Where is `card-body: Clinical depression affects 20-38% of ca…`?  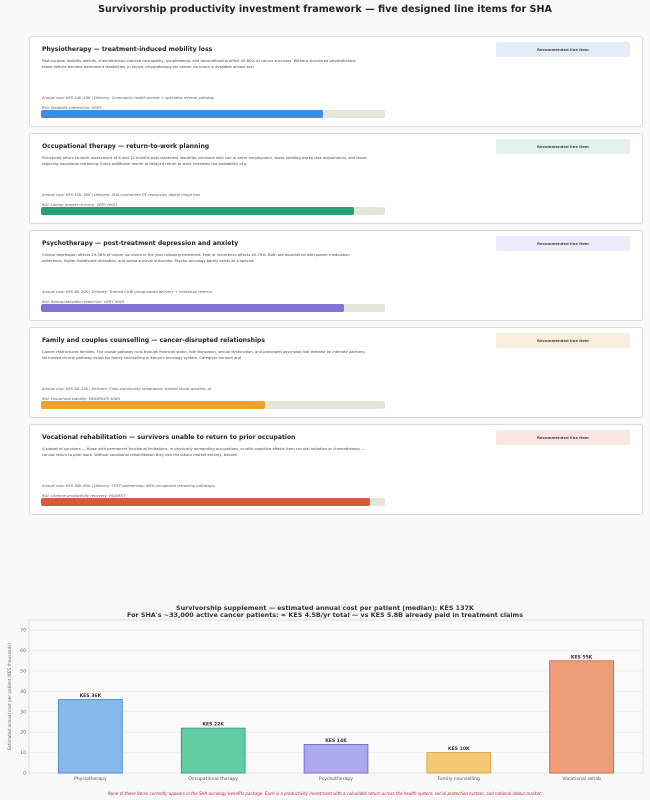 card-body: Clinical depression affects 20-38% of ca… is located at coordinates (196, 258).